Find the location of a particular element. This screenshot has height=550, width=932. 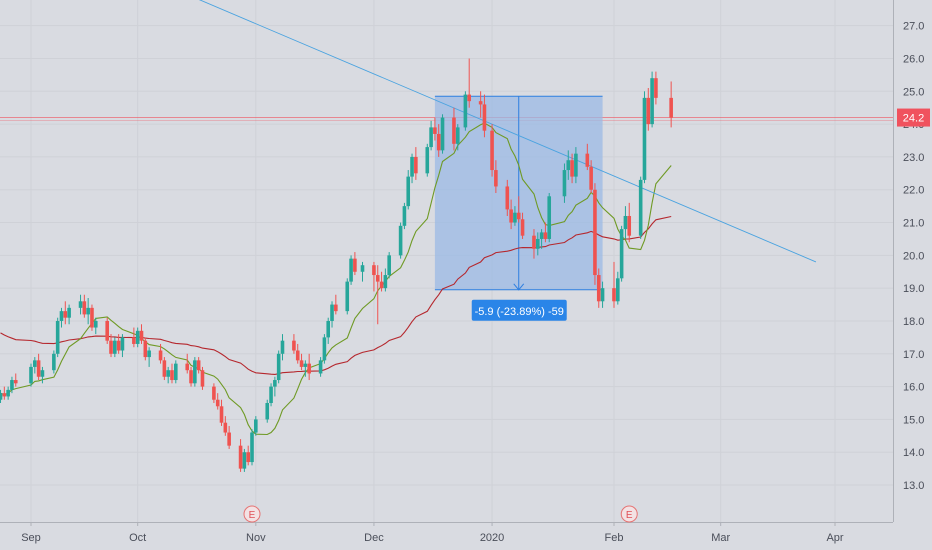

y-tick-label: 27.0 is located at coordinates (913, 27).